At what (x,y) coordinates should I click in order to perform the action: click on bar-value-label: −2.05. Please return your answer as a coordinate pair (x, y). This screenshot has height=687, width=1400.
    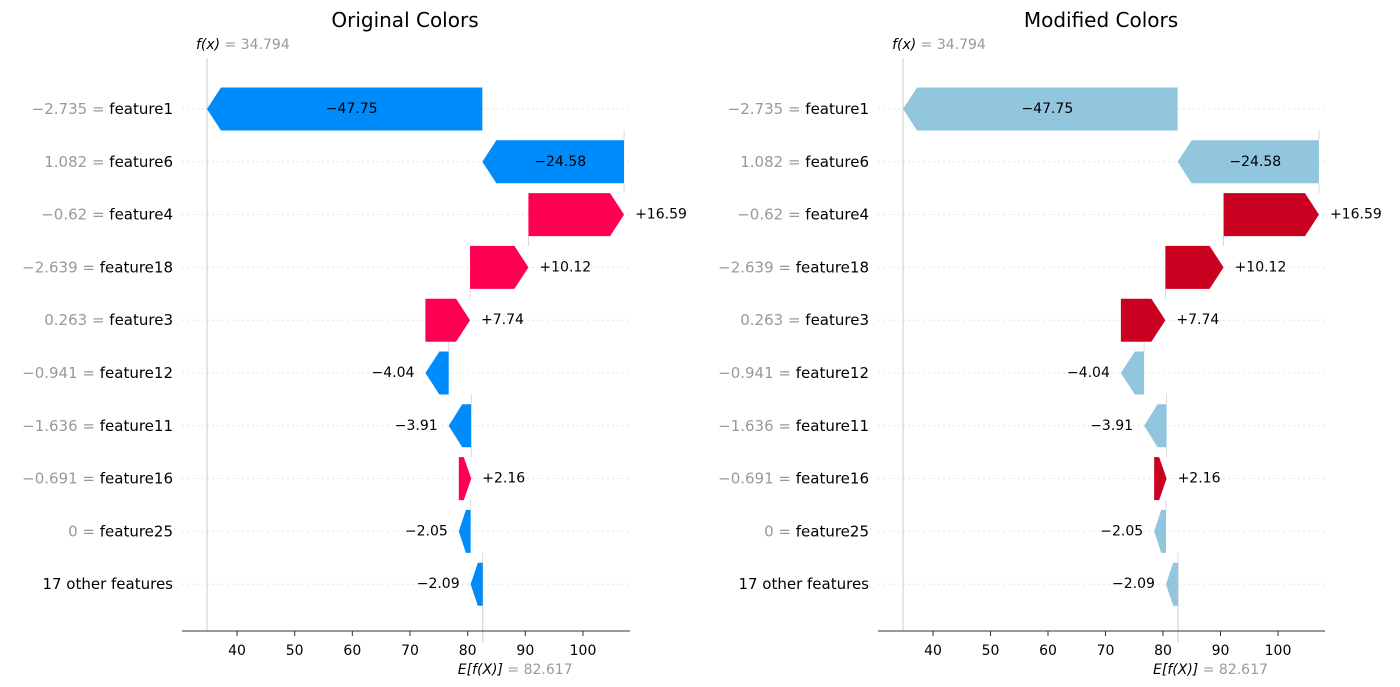
    Looking at the image, I should click on (1121, 531).